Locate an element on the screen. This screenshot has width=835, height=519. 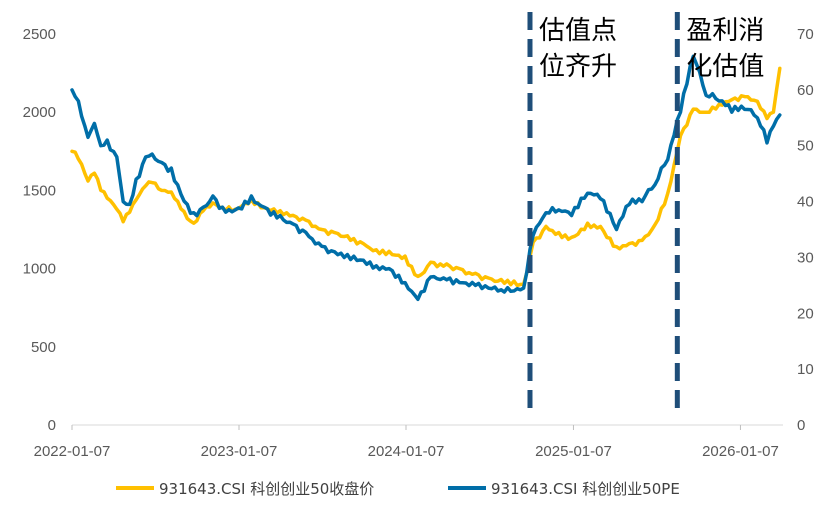
legend-label: 931643.CSI 科创创业50收盘价 is located at coordinates (266, 489).